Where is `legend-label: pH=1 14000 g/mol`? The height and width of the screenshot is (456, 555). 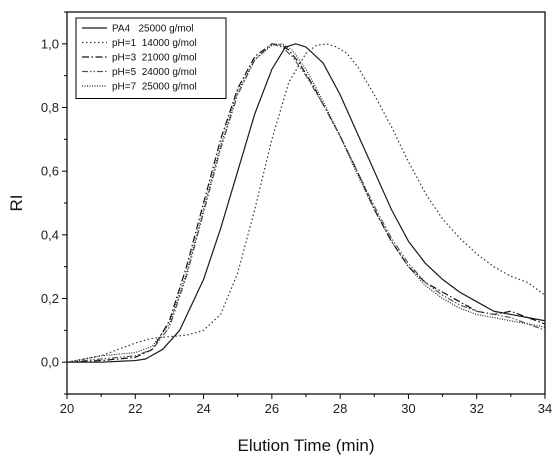 legend-label: pH=1 14000 g/mol is located at coordinates (154, 43).